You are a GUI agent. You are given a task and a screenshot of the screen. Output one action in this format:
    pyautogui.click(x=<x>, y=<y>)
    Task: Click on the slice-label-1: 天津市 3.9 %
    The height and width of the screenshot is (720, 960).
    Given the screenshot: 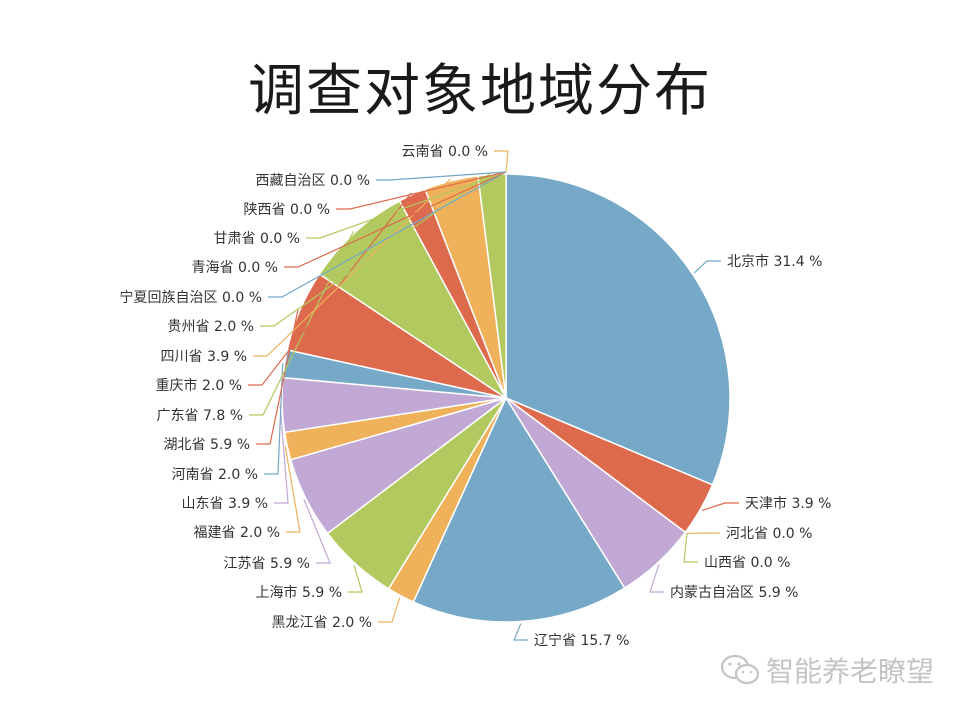 What is the action you would take?
    pyautogui.click(x=788, y=503)
    